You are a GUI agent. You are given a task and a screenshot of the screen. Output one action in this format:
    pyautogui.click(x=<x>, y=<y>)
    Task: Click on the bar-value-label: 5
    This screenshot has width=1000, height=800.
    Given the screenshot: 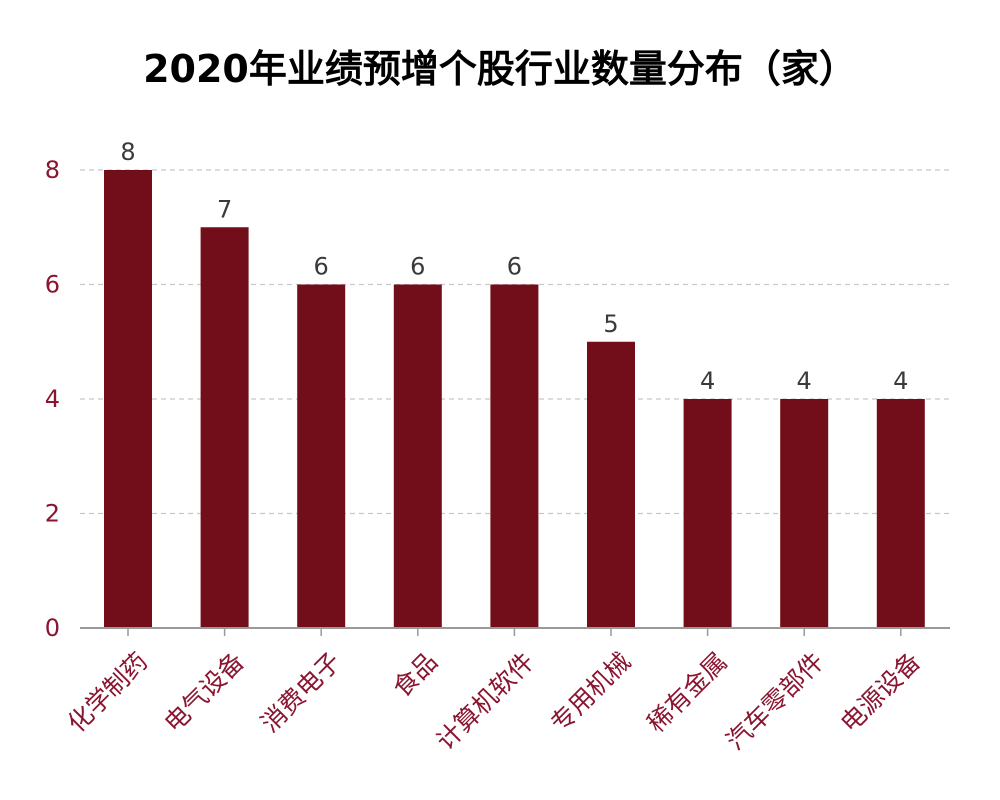 What is the action you would take?
    pyautogui.click(x=610, y=324)
    